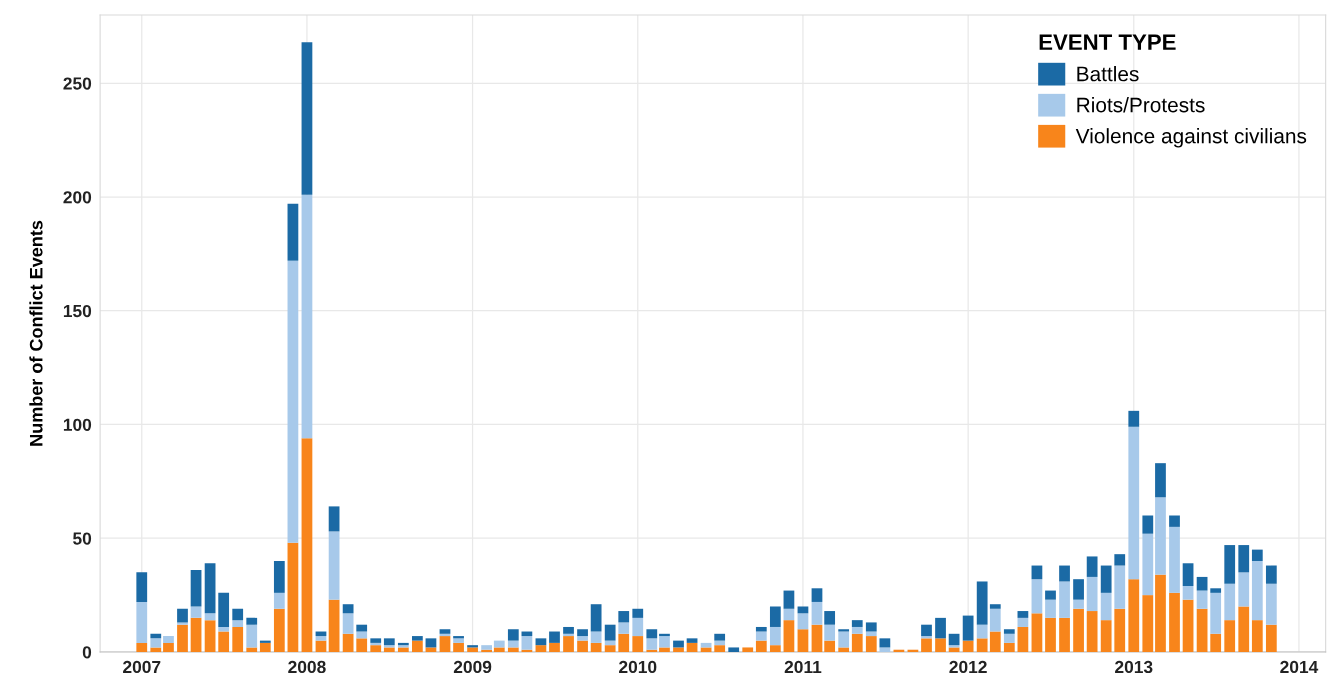  I want to click on legend-label: Battles, so click(1108, 74).